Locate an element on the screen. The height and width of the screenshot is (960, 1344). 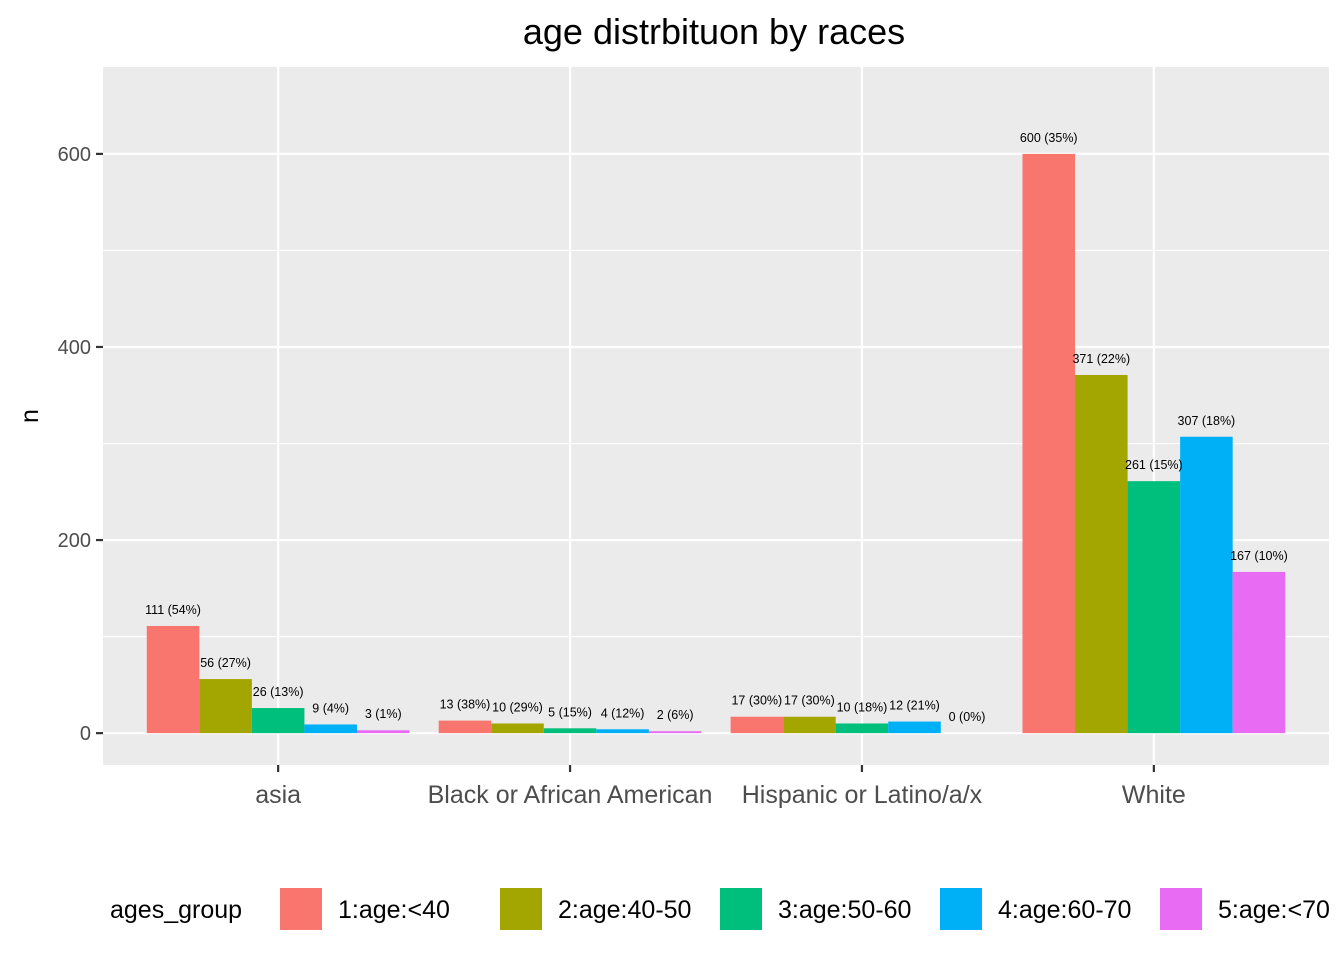
legend-label: 4:age:60-70 is located at coordinates (1064, 910).